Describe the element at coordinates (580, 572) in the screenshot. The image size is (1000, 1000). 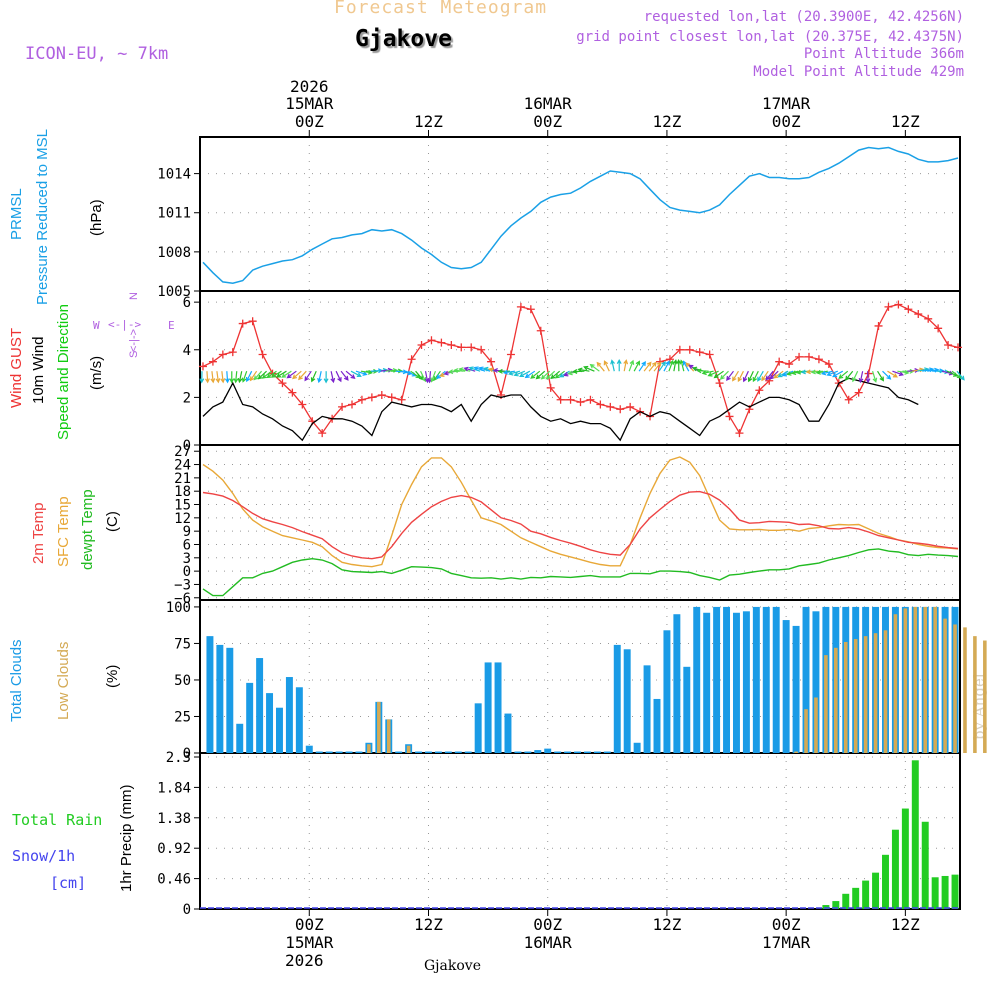
I see `dewpt-line` at that location.